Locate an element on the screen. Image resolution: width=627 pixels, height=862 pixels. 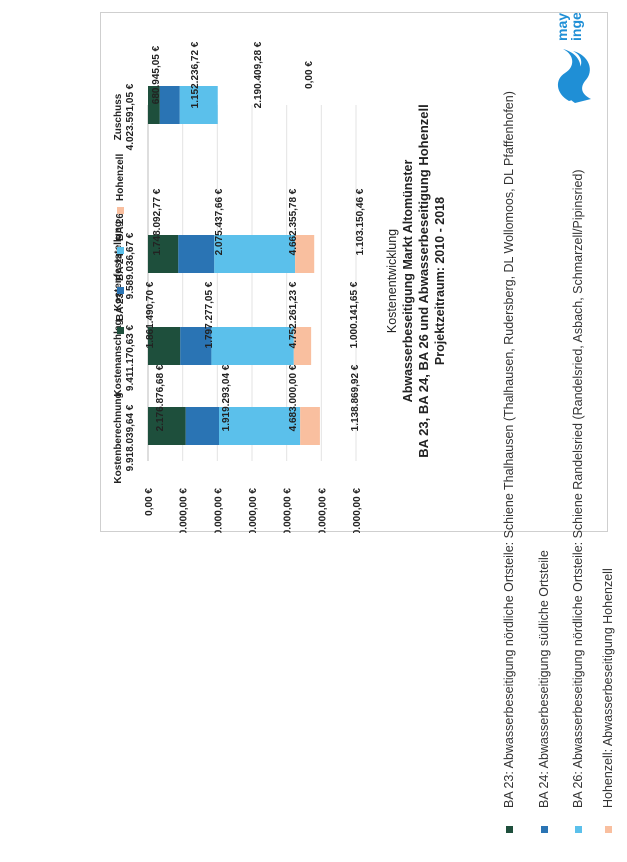
data-label: 1.138.869,92 € is located at coordinates (355, 397).